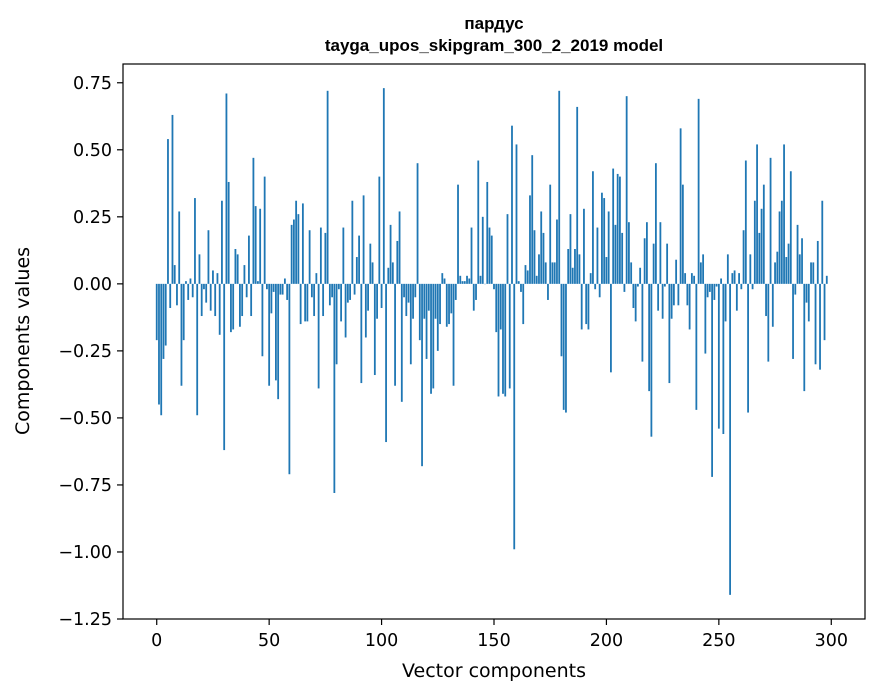  Describe the element at coordinates (85, 553) in the screenshot. I see `y-tick-label: −1.00` at that location.